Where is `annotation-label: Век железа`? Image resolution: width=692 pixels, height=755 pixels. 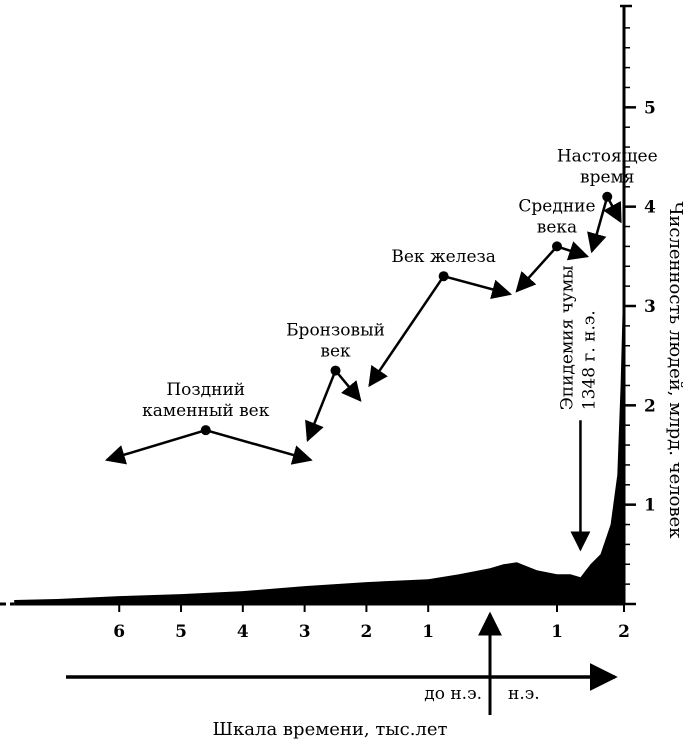
annotation-label: Век железа is located at coordinates (443, 257).